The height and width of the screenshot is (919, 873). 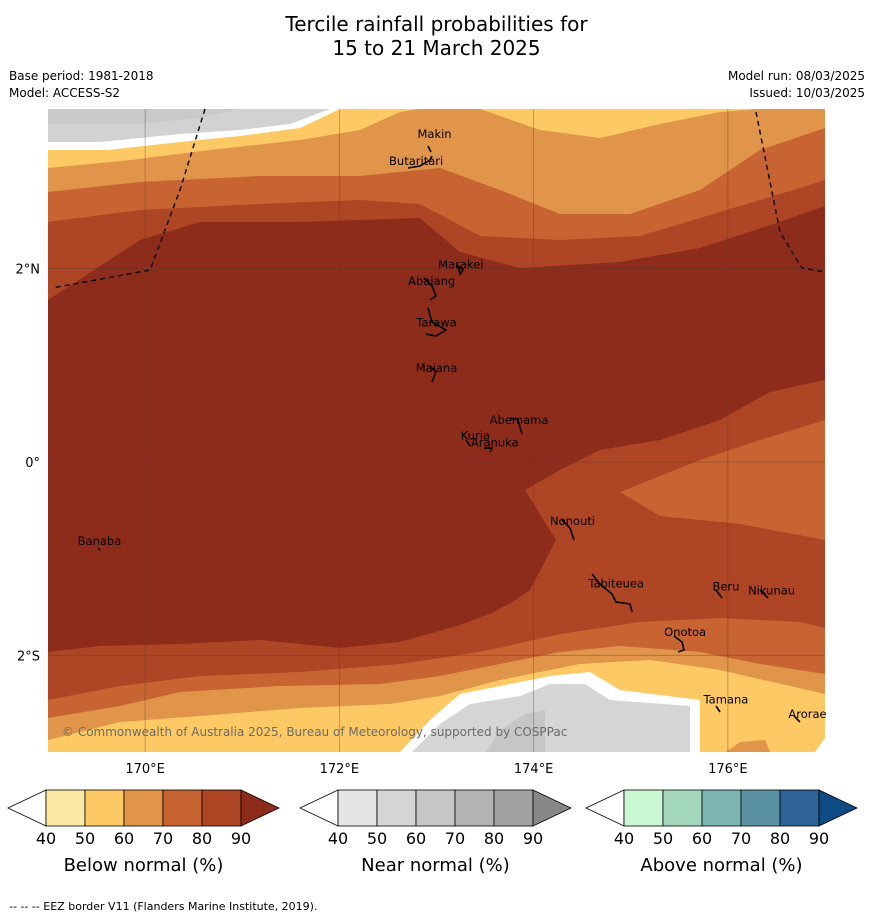 I want to click on place-label: Maiana, so click(x=437, y=368).